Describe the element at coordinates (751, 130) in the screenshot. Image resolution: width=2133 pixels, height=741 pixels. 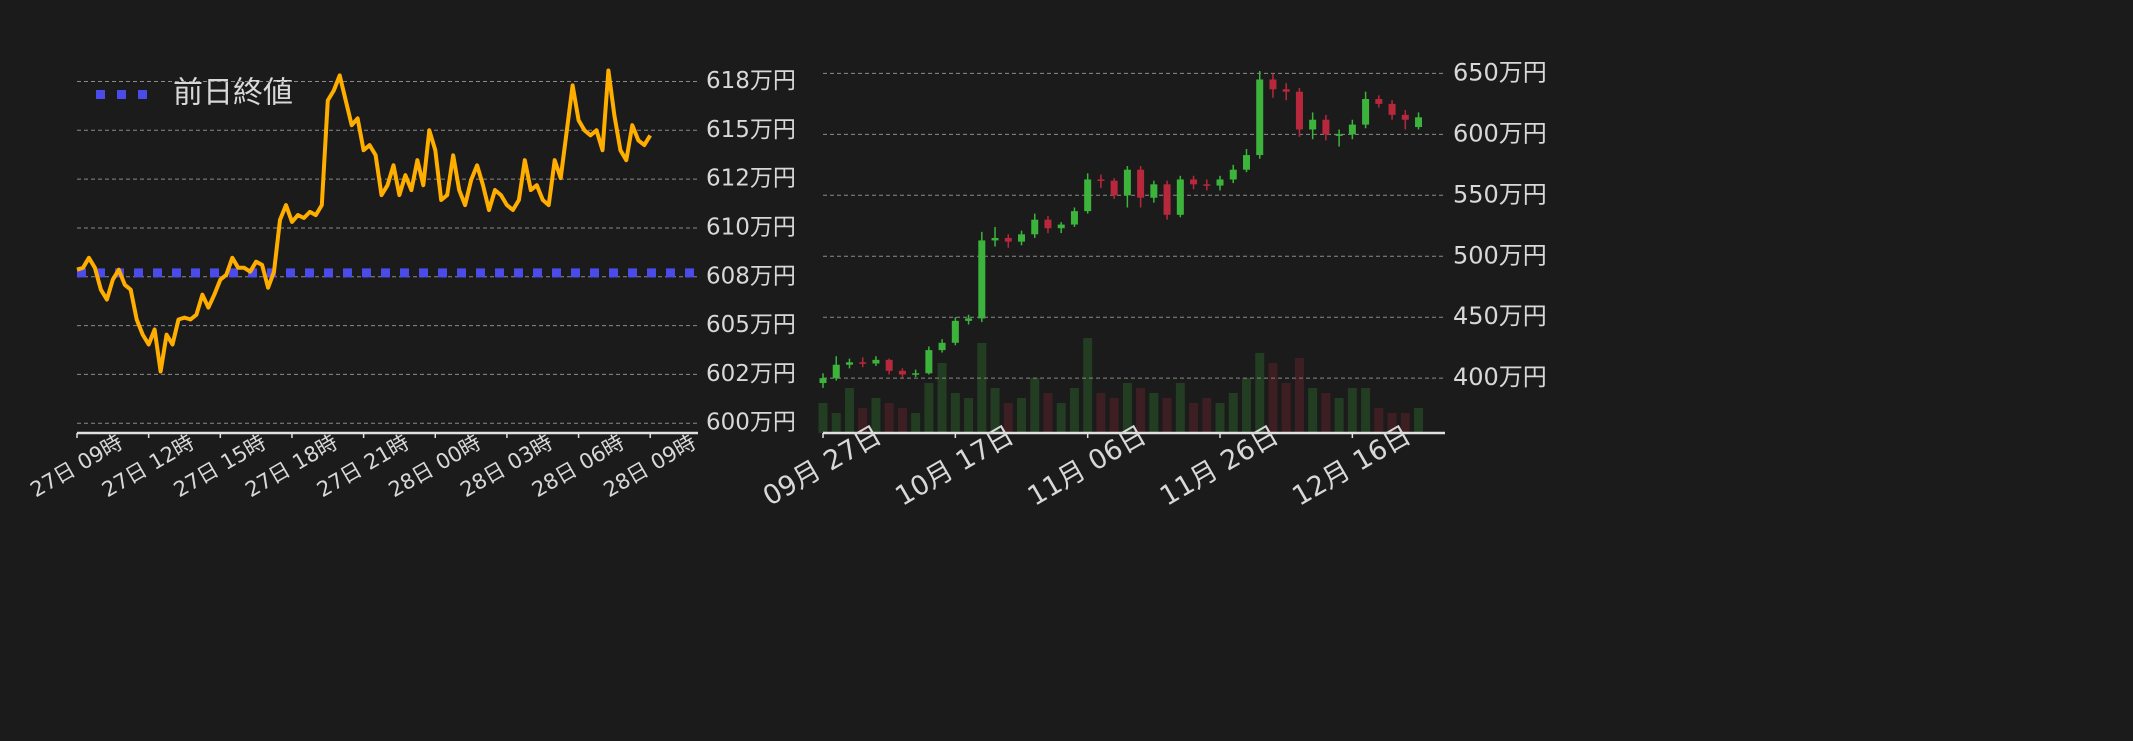
I see `y-tick-label: 615万円` at that location.